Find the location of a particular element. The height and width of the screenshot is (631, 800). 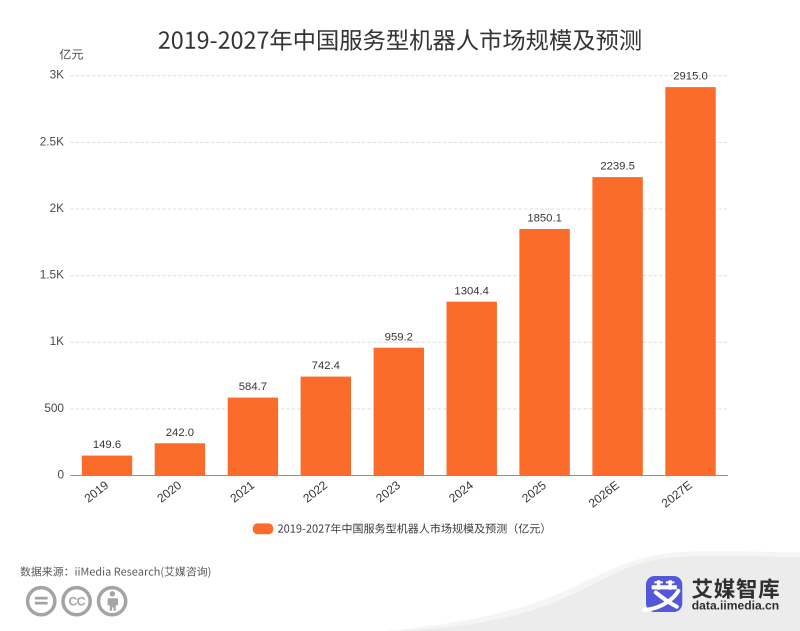

svg-text: 2.5K is located at coordinates (52, 141).